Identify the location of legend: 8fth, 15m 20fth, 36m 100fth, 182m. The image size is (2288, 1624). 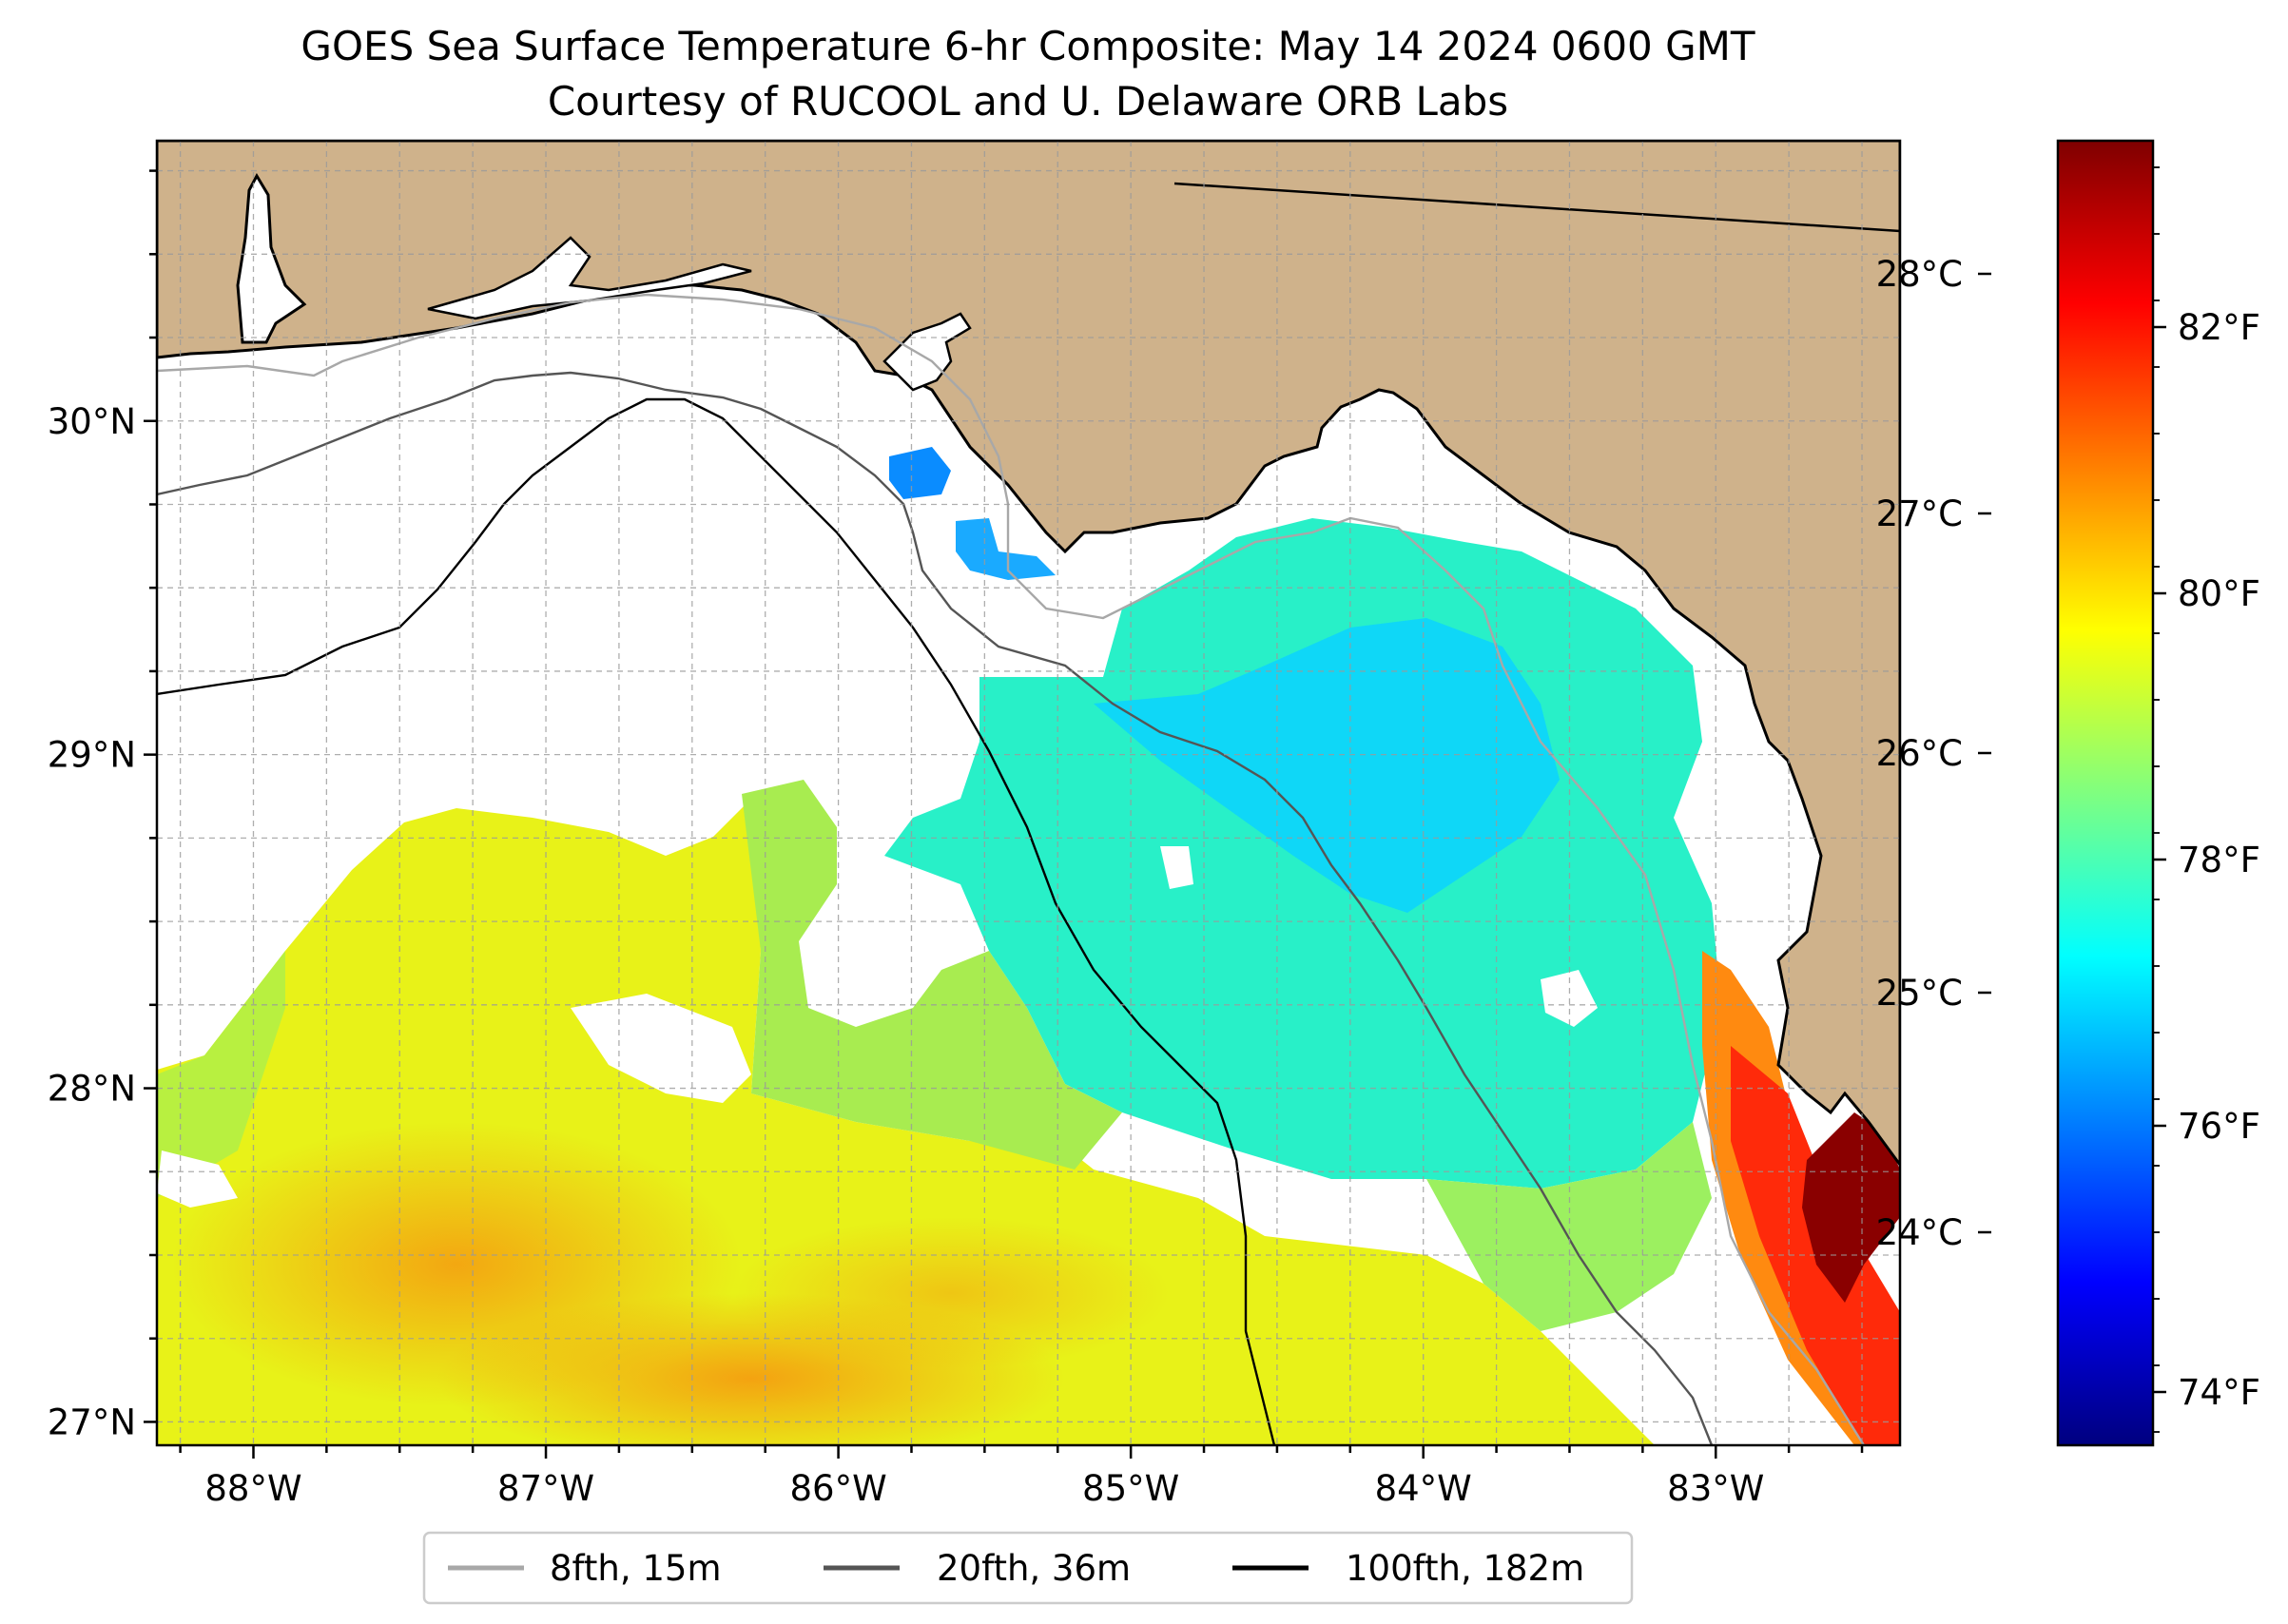
(1028, 1568).